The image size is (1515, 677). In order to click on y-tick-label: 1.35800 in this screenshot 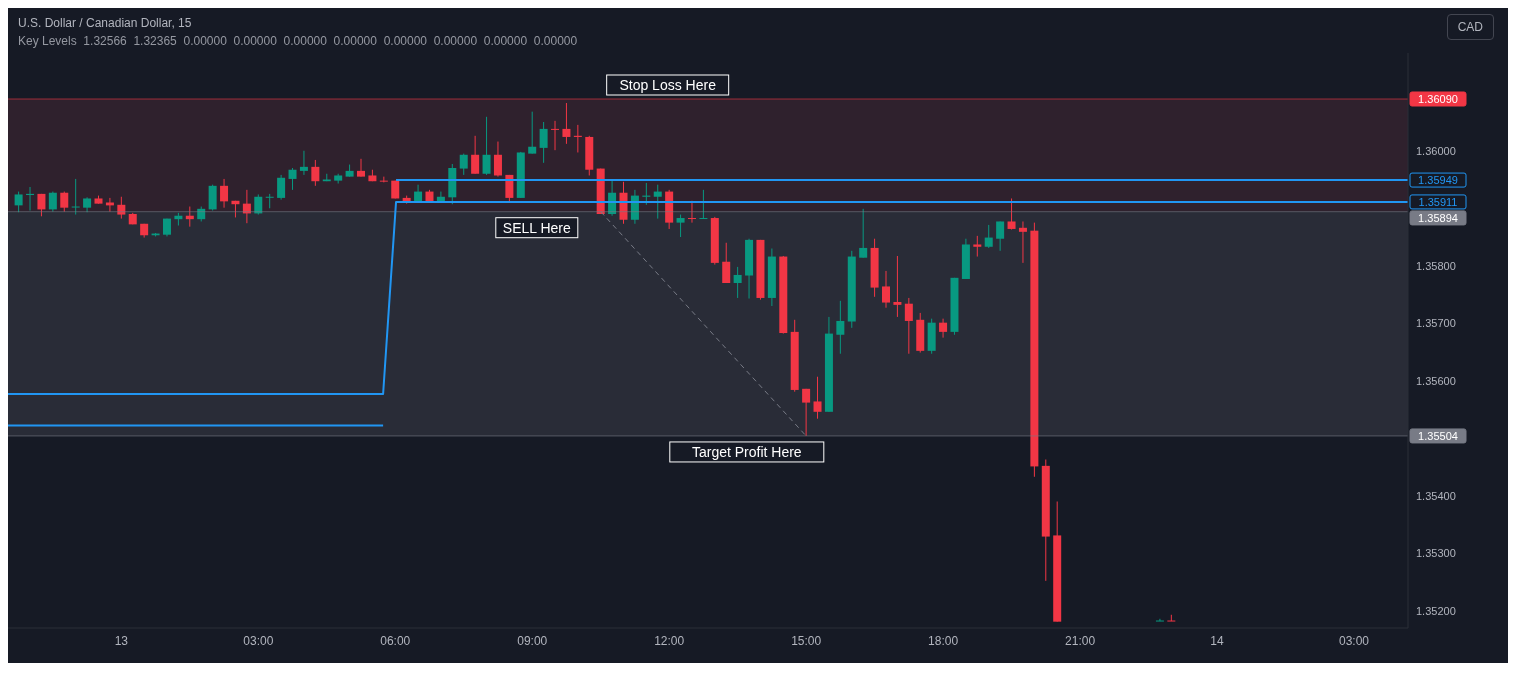, I will do `click(1436, 265)`.